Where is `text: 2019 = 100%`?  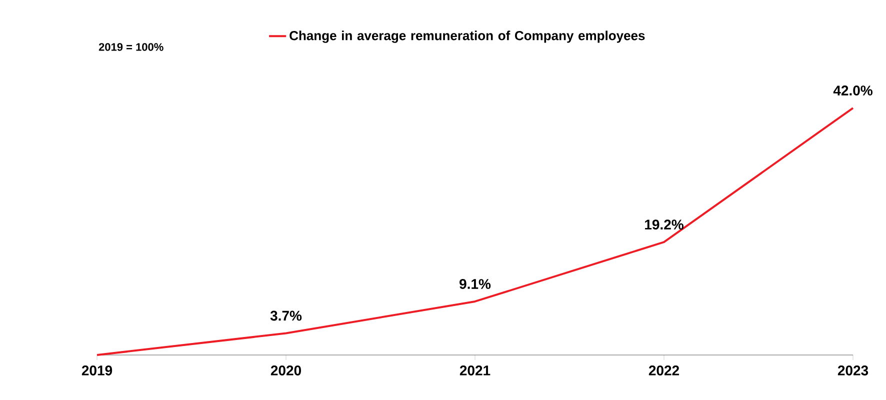 text: 2019 = 100% is located at coordinates (131, 47).